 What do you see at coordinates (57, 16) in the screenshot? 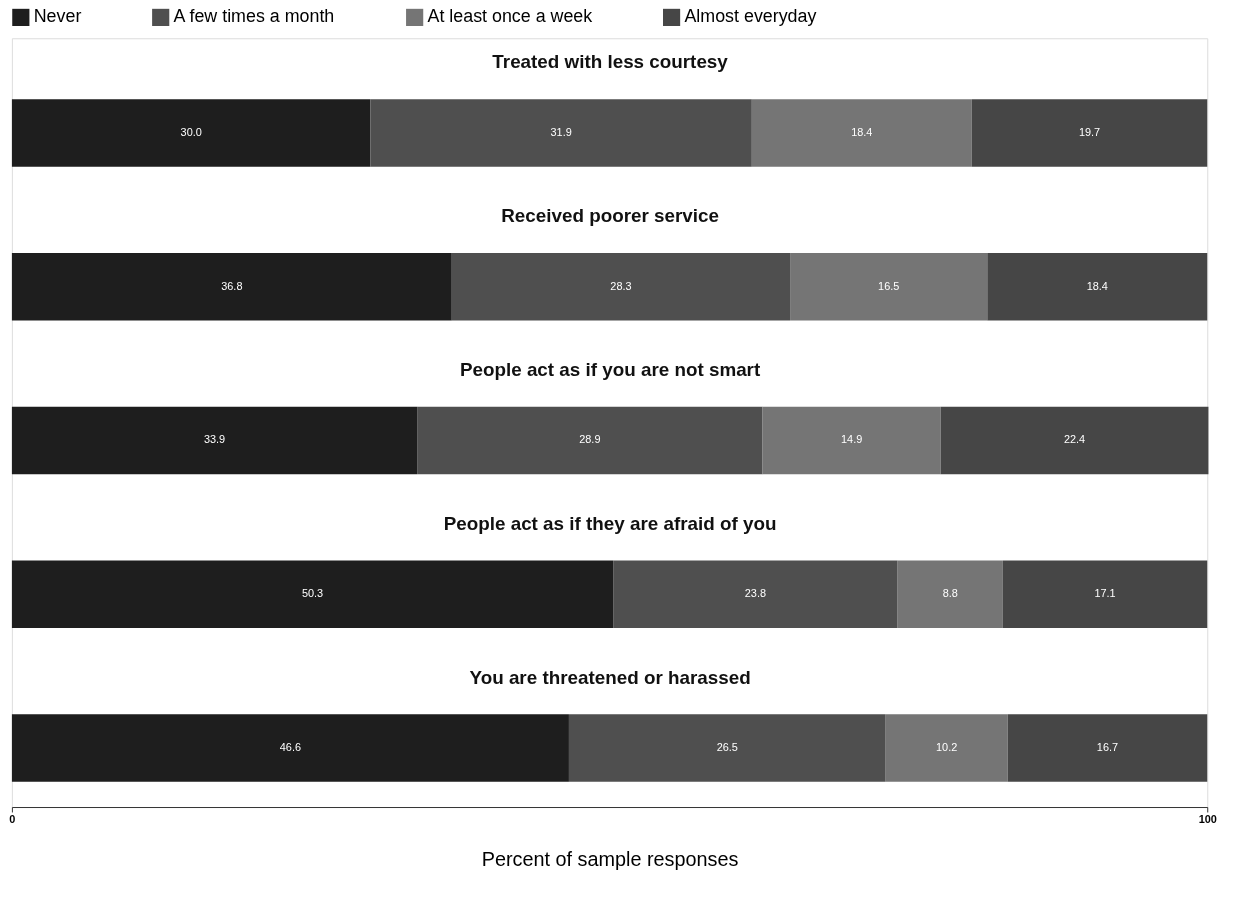
I see `legend-label: Never` at bounding box center [57, 16].